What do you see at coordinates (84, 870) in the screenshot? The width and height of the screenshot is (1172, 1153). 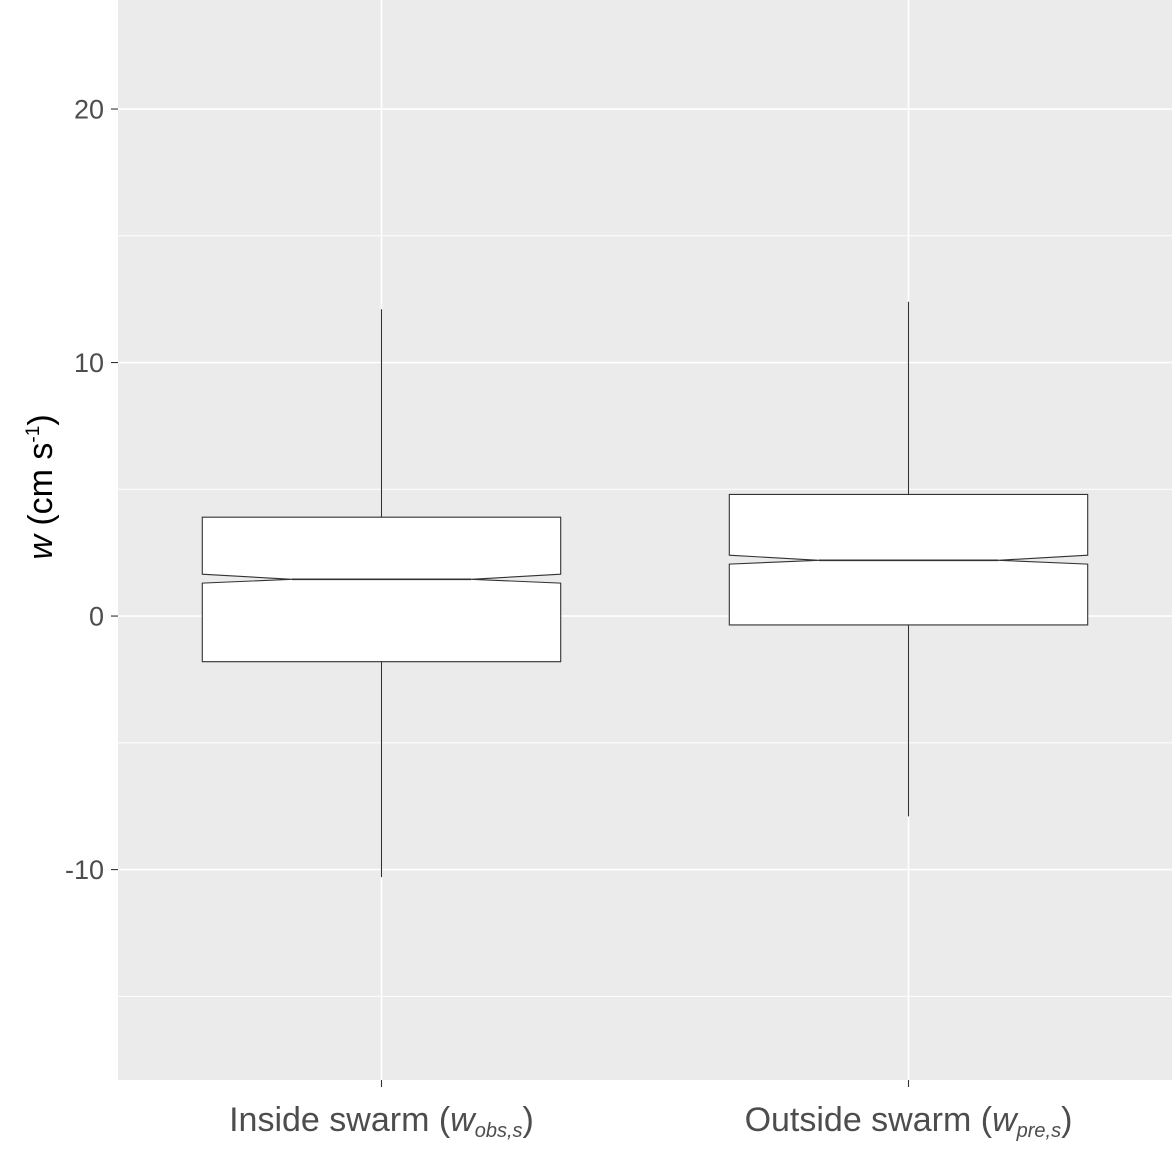 I see `y-tick-label: -10` at bounding box center [84, 870].